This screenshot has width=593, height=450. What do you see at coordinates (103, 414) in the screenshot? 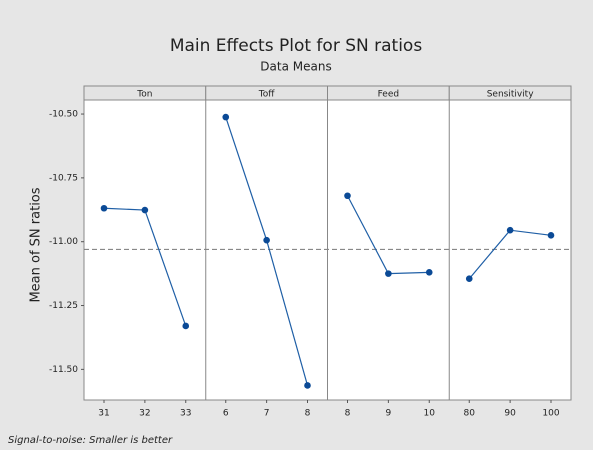
I see `x-tick-label: 31` at bounding box center [103, 414].